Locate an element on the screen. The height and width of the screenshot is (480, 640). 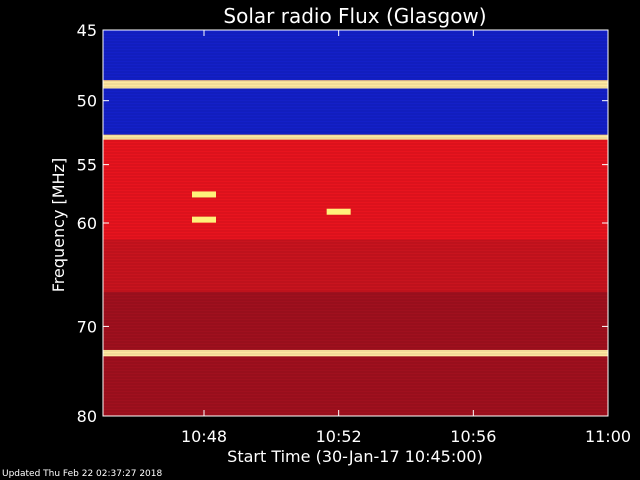
updated-timestamp: Updated Thu Feb 22 02:37:27 2018 is located at coordinates (82, 474).